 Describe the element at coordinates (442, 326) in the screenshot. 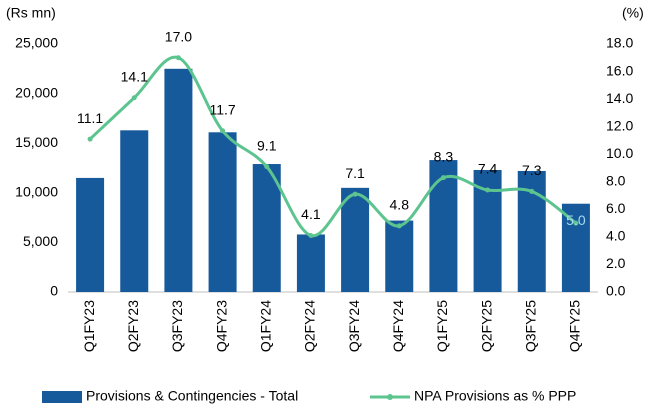

I see `x-tick-label: Q1FY25` at that location.